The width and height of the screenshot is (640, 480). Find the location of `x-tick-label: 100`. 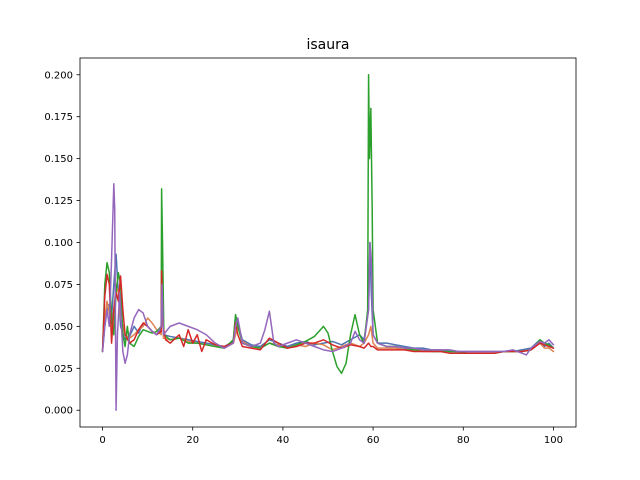

x-tick-label: 100 is located at coordinates (553, 440).